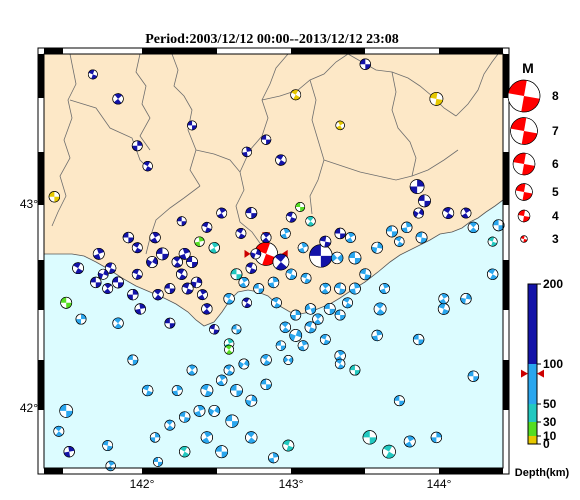 The image size is (580, 500). What do you see at coordinates (29, 204) in the screenshot?
I see `lat-label-43: 43°` at bounding box center [29, 204].